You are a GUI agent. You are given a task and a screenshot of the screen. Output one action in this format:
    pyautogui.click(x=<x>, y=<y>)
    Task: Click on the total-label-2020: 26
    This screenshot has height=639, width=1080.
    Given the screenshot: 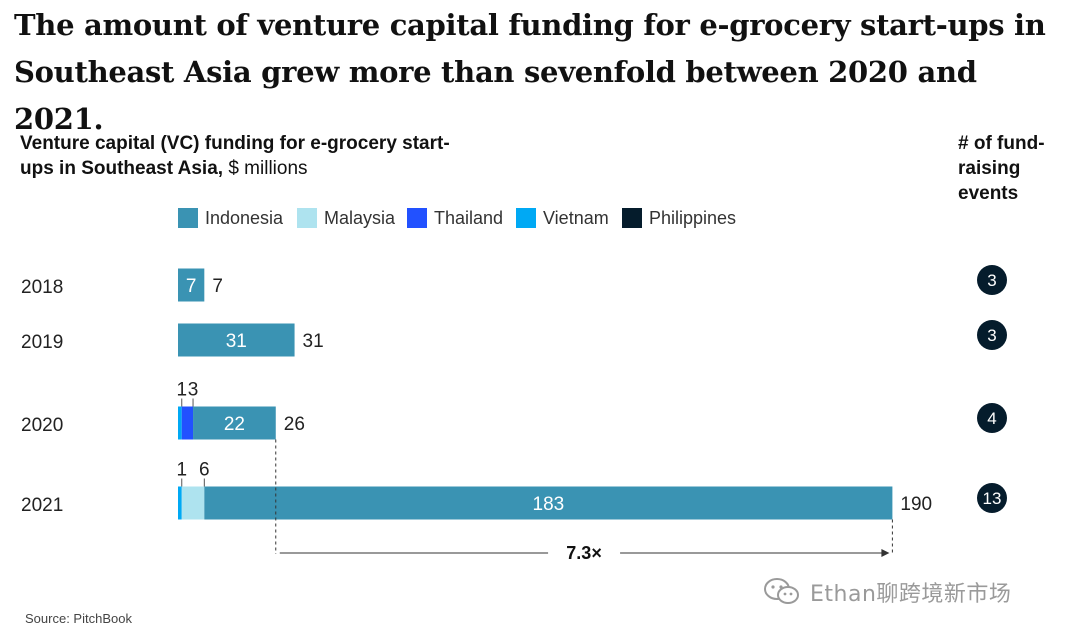 What is the action you would take?
    pyautogui.click(x=294, y=424)
    